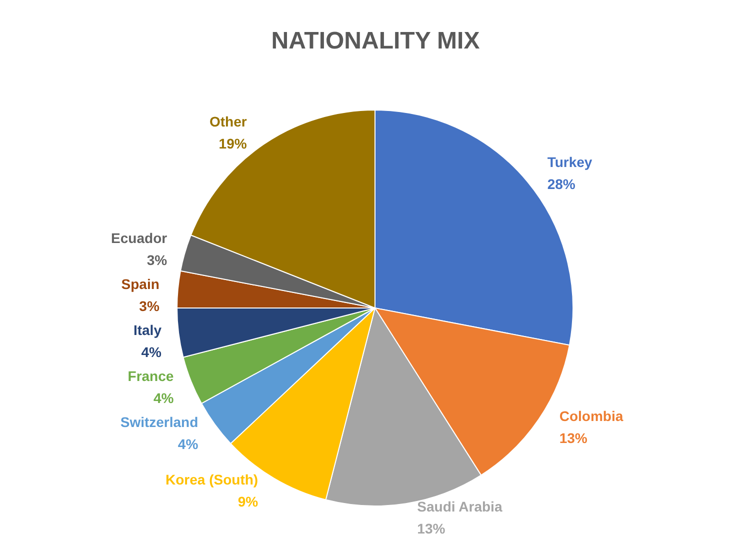  I want to click on data-label: 9%, so click(248, 501).